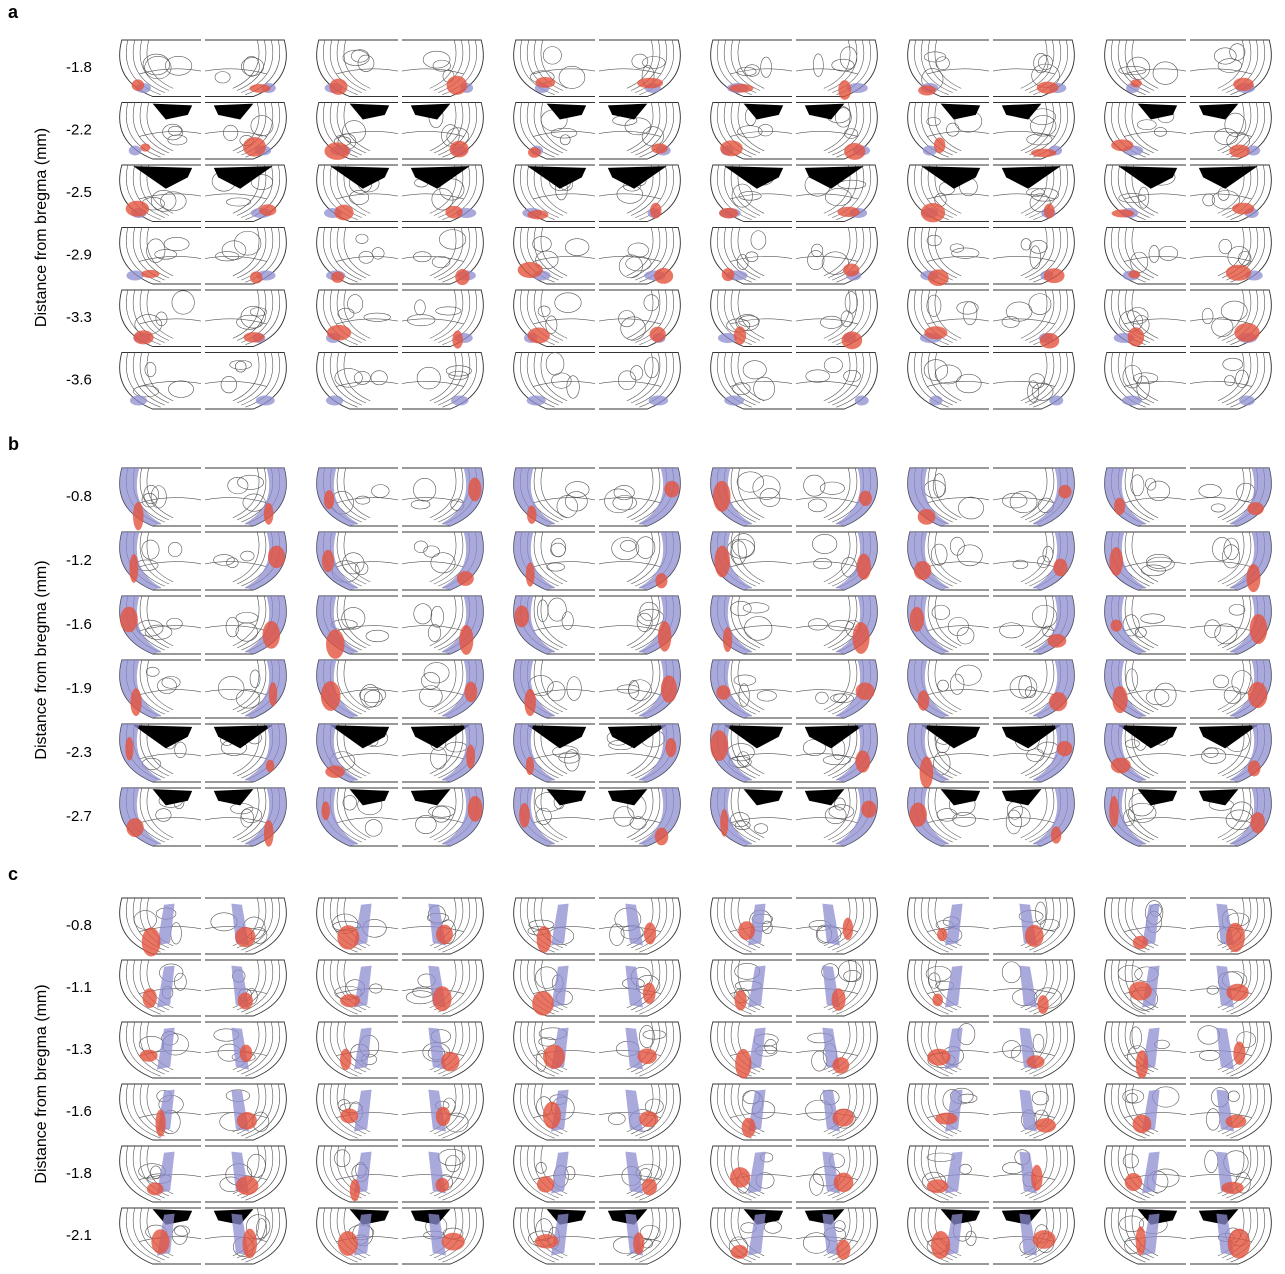  Describe the element at coordinates (41, 659) in the screenshot. I see `axis-label: Distance from bregma (mm)` at that location.